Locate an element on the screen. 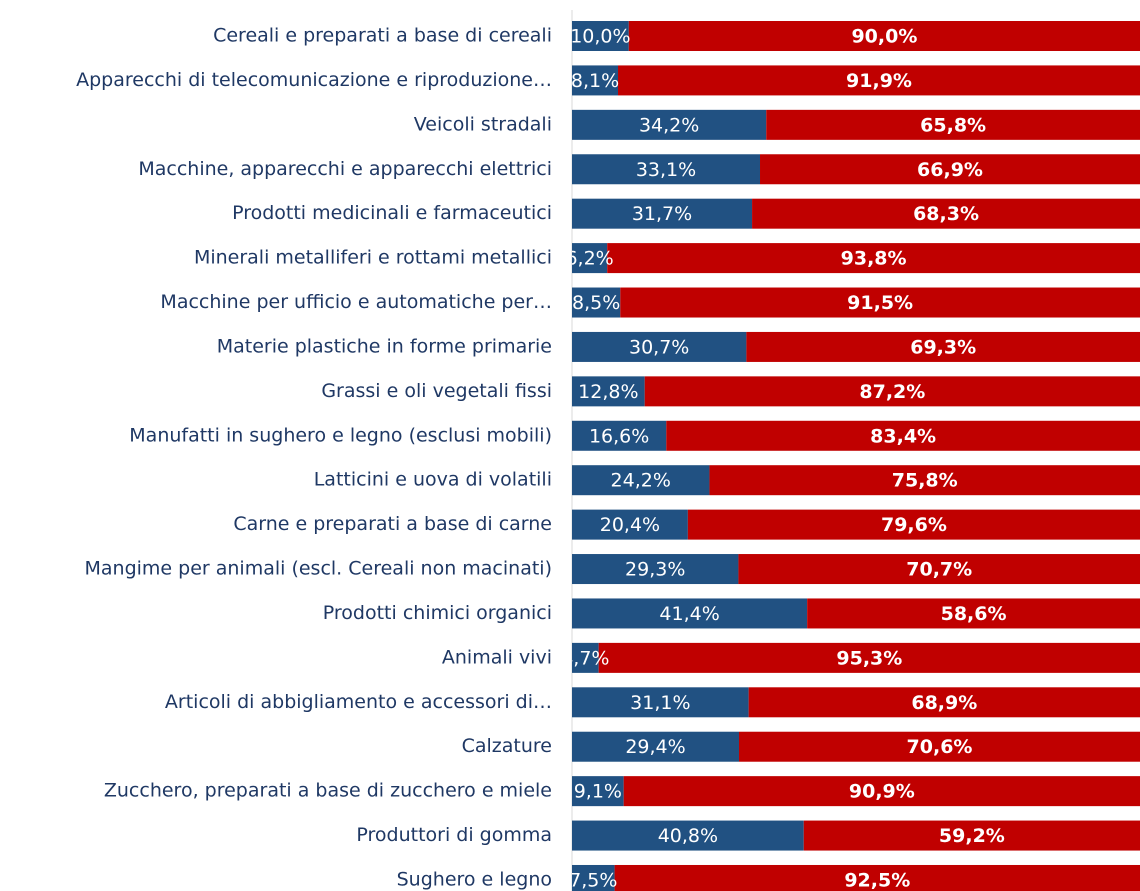  value-label: 87,2% is located at coordinates (892, 392).